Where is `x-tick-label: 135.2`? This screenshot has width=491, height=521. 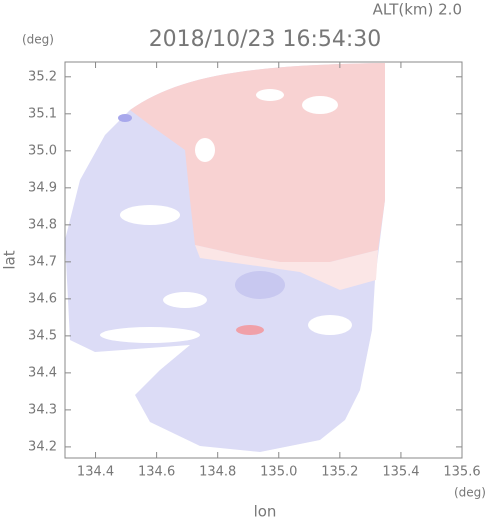 x-tick-label: 135.2 is located at coordinates (339, 472).